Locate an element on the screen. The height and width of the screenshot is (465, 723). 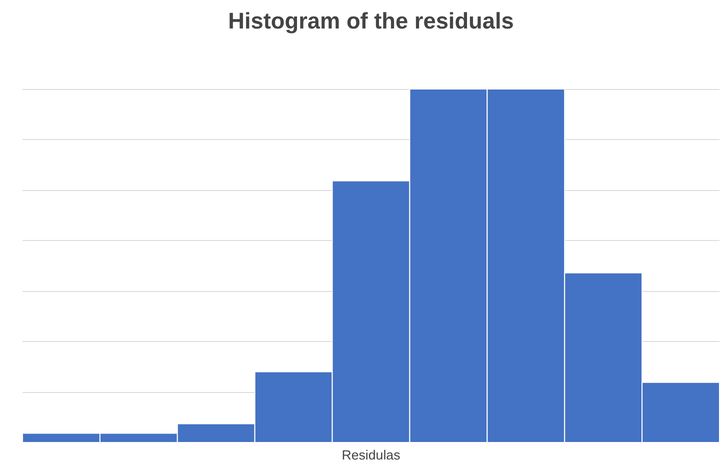
chart-title: Histogram of the residuals is located at coordinates (371, 21).